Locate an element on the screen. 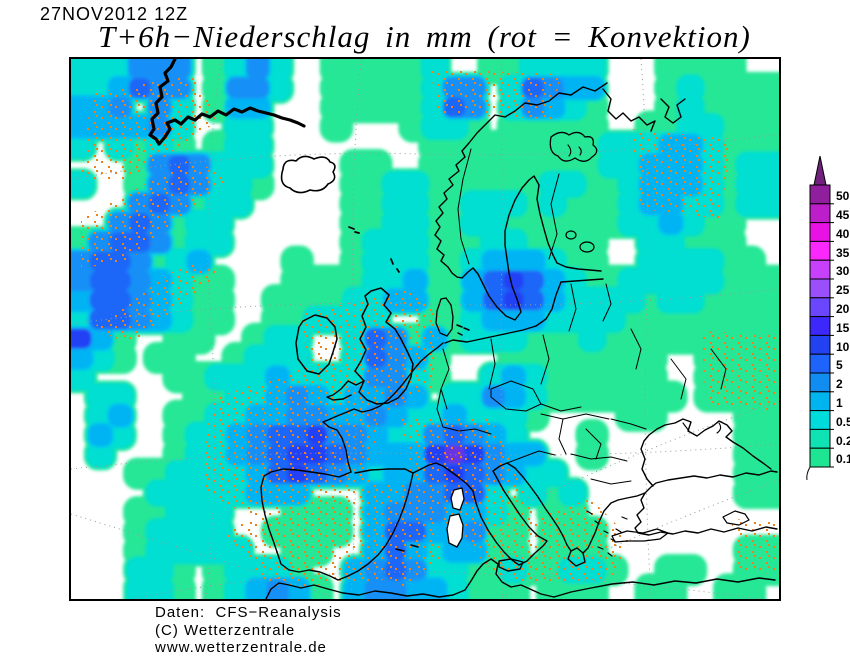 This screenshot has width=850, height=657. svg-text: 0.5 is located at coordinates (843, 422).